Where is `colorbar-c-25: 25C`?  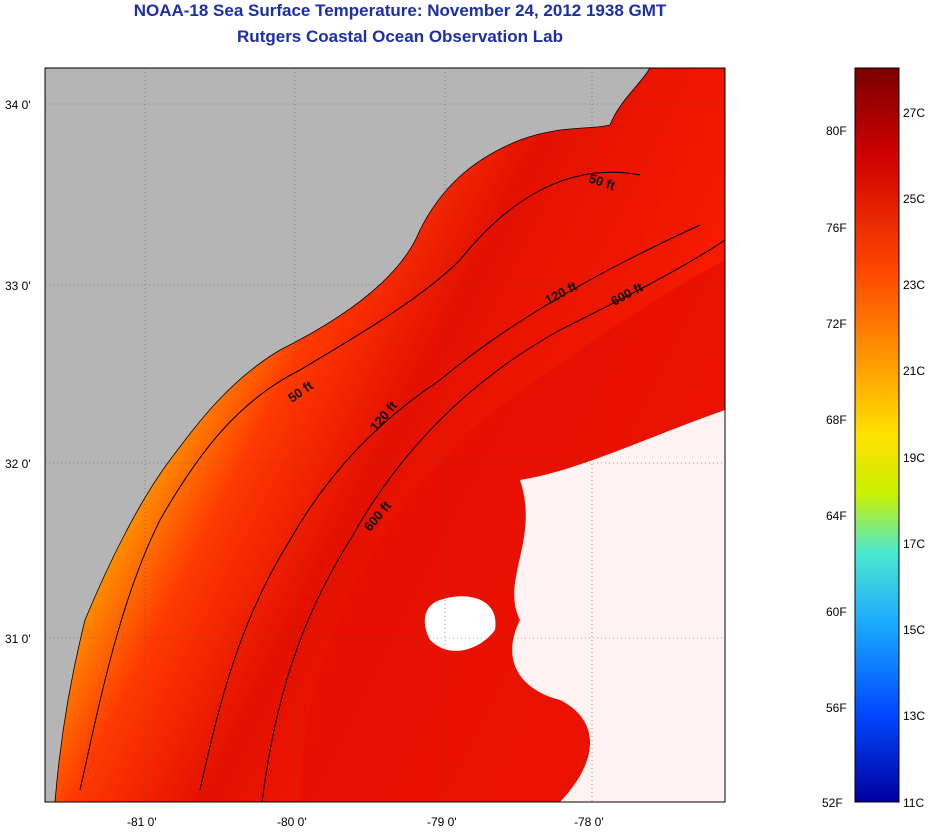 colorbar-c-25: 25C is located at coordinates (914, 199).